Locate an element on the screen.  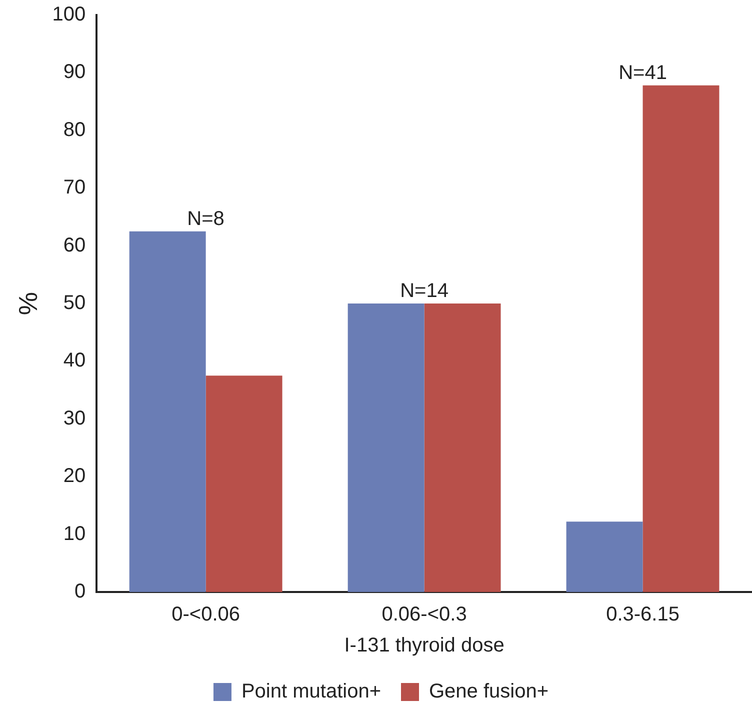
y-axis-title: % is located at coordinates (27, 304).